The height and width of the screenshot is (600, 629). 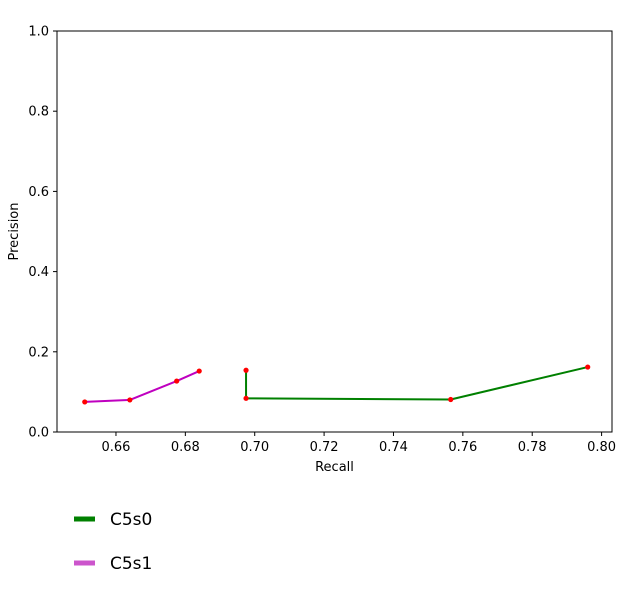 I want to click on x-tick-label: 0.70, so click(x=254, y=447).